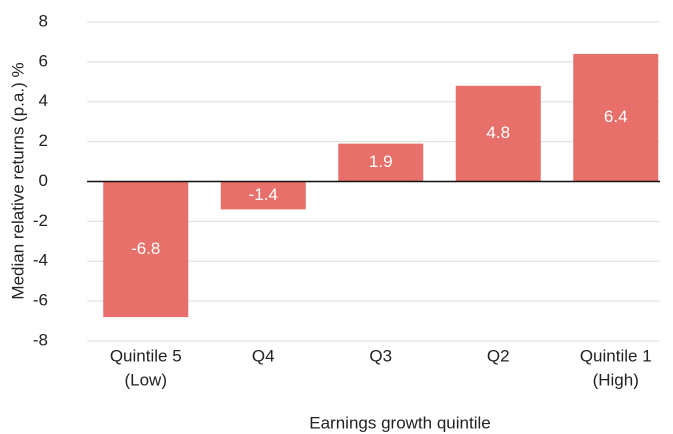  I want to click on y-tick-label: -8, so click(40, 339).